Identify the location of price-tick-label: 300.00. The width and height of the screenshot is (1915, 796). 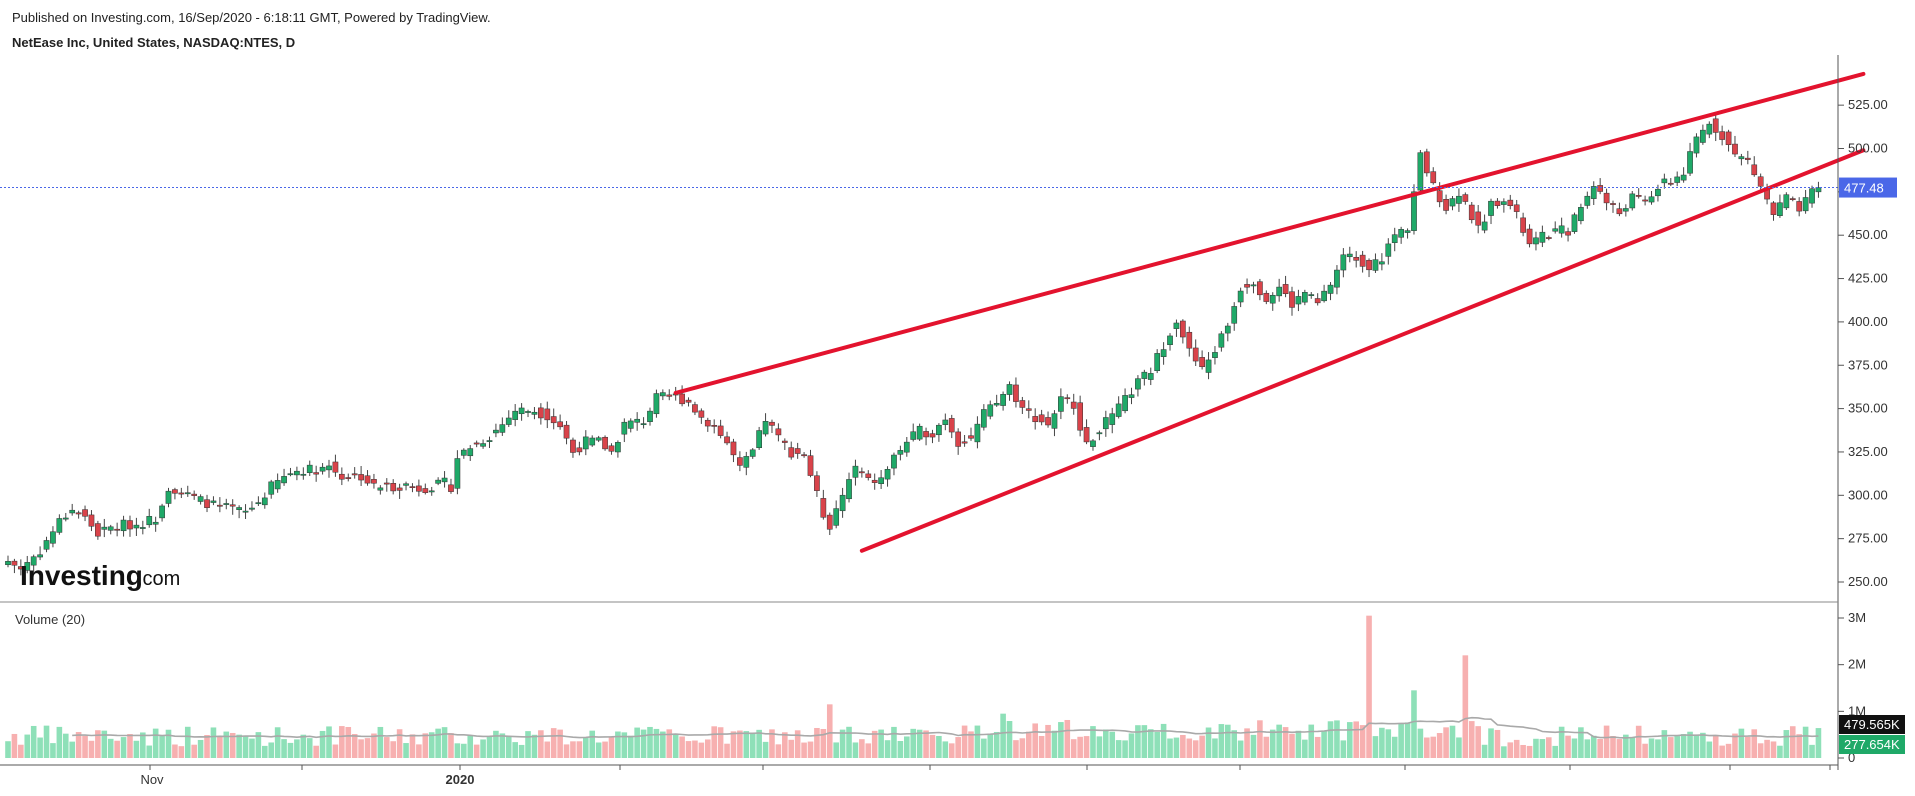
(1868, 494).